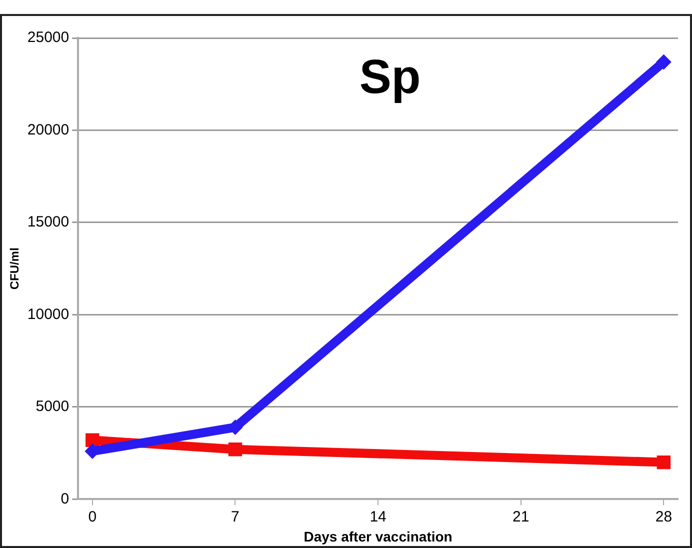  Describe the element at coordinates (92, 517) in the screenshot. I see `x-tick-label: 0` at that location.